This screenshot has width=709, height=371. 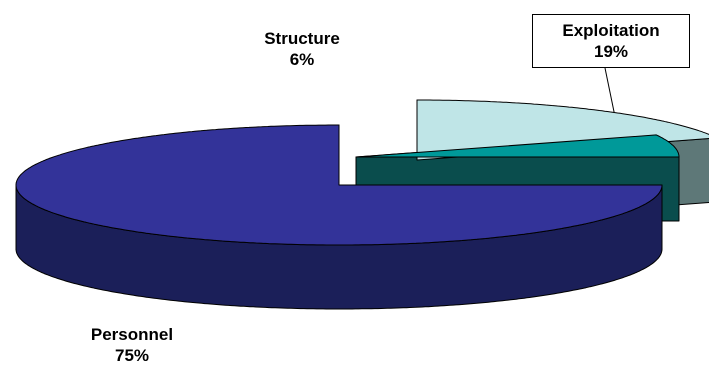 I want to click on slice-label-exploitation-name: Exploitation, so click(x=611, y=30).